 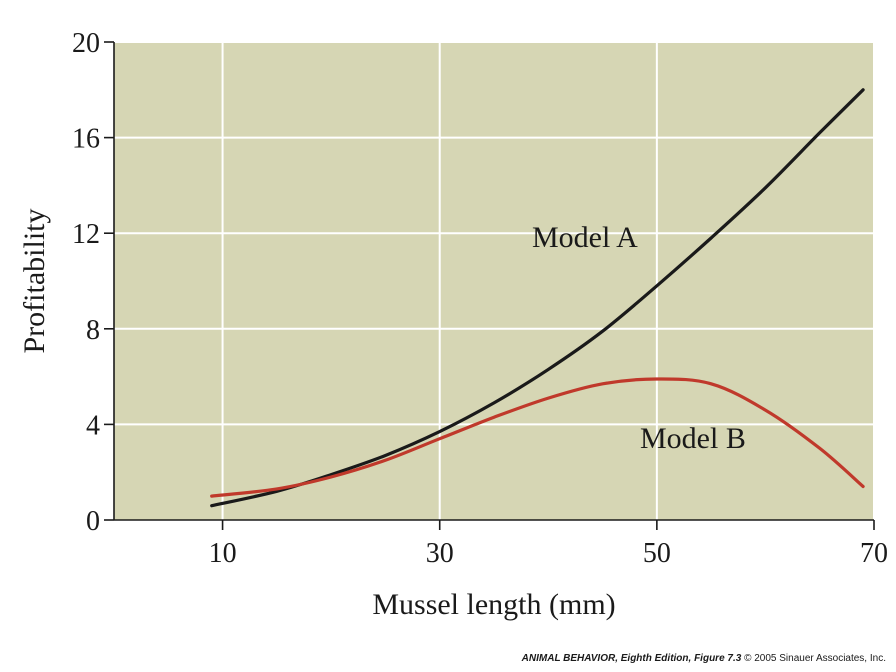 What do you see at coordinates (93, 521) in the screenshot?
I see `y-tick-label: 0` at bounding box center [93, 521].